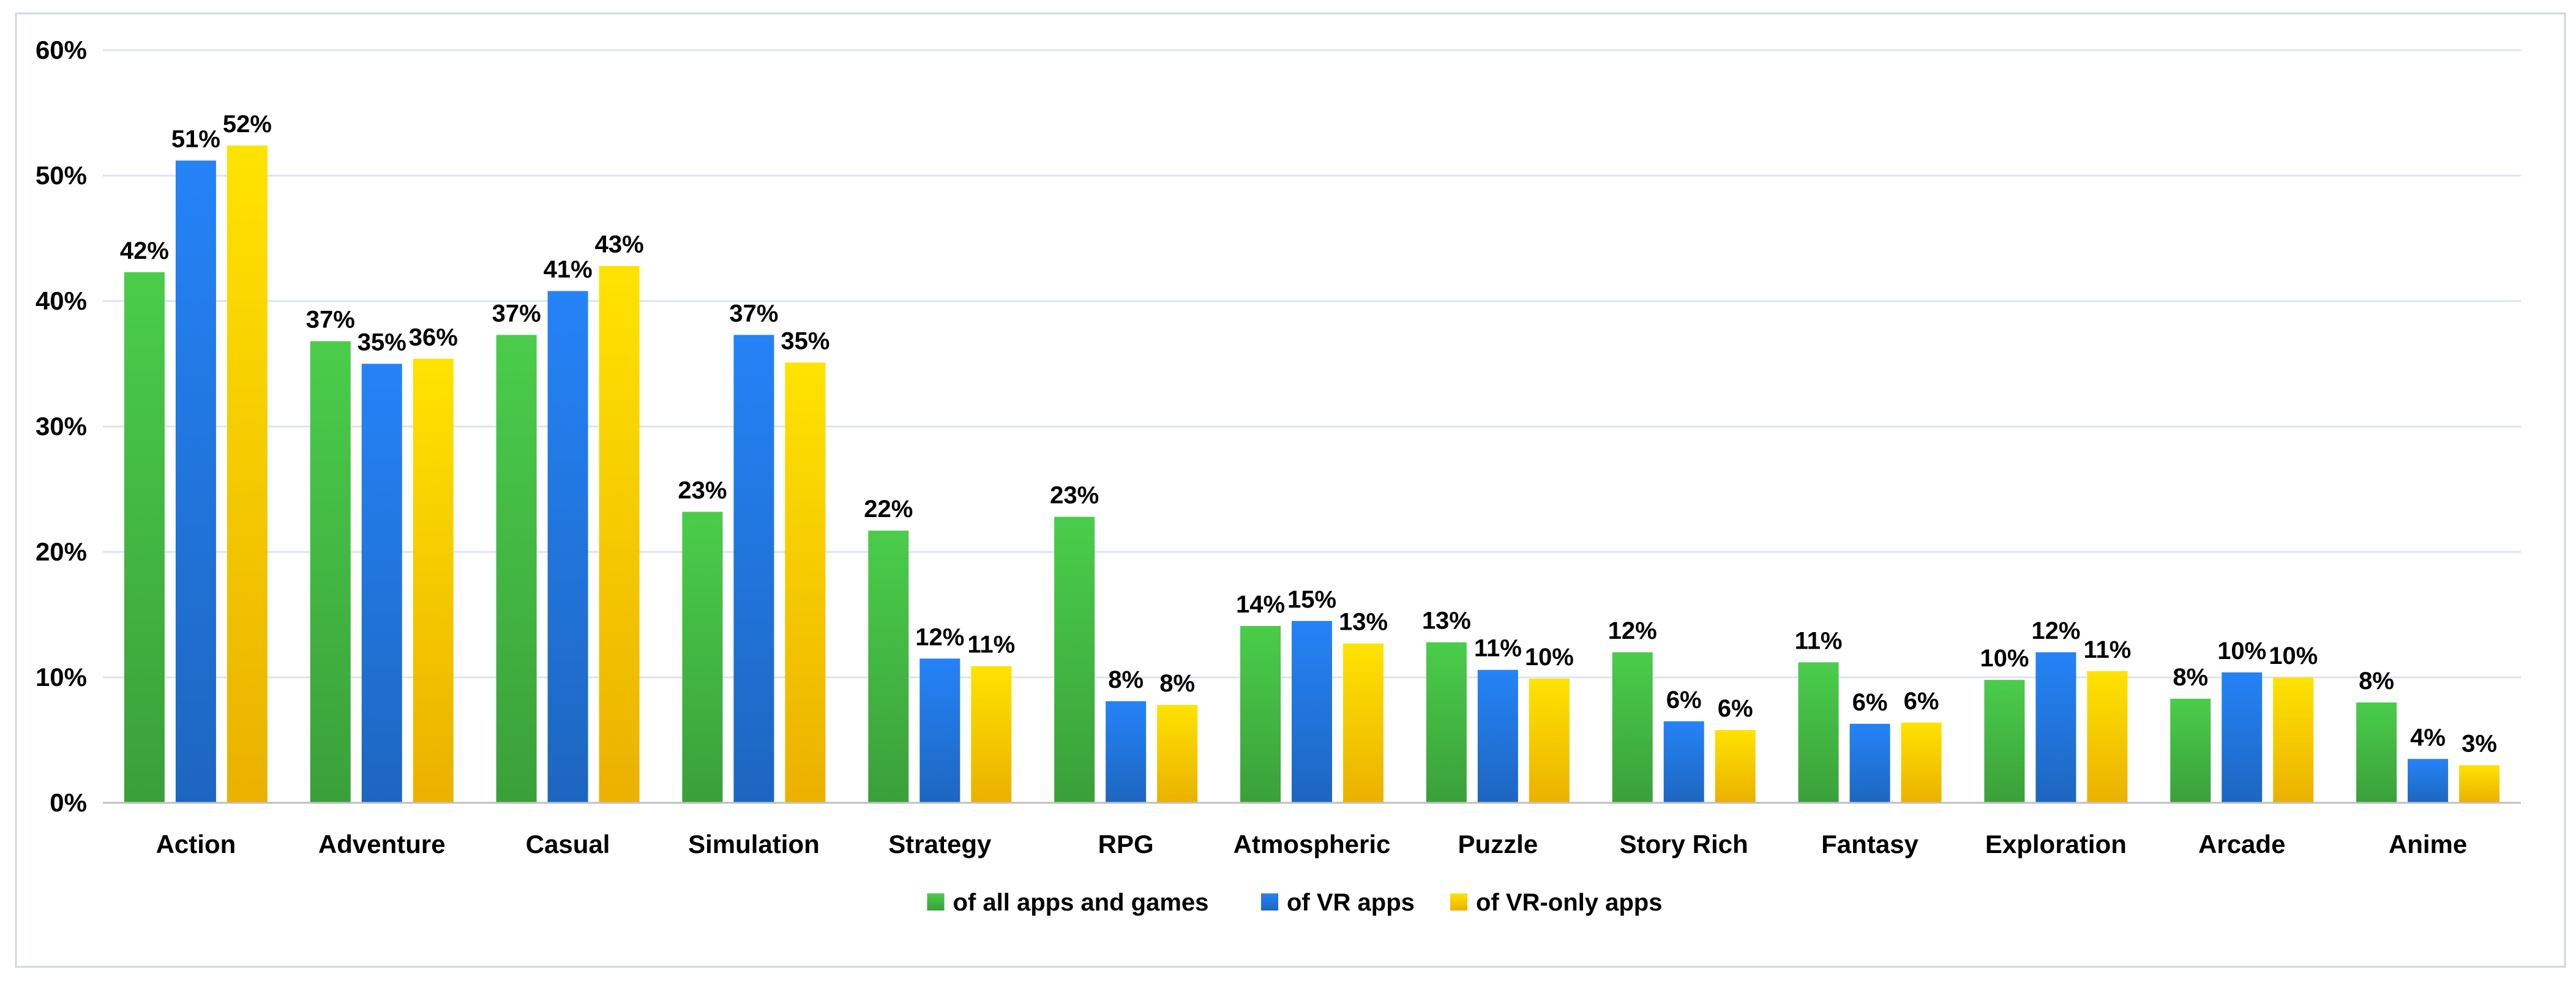  Describe the element at coordinates (62, 175) in the screenshot. I see `y-tick-label: 50%` at that location.